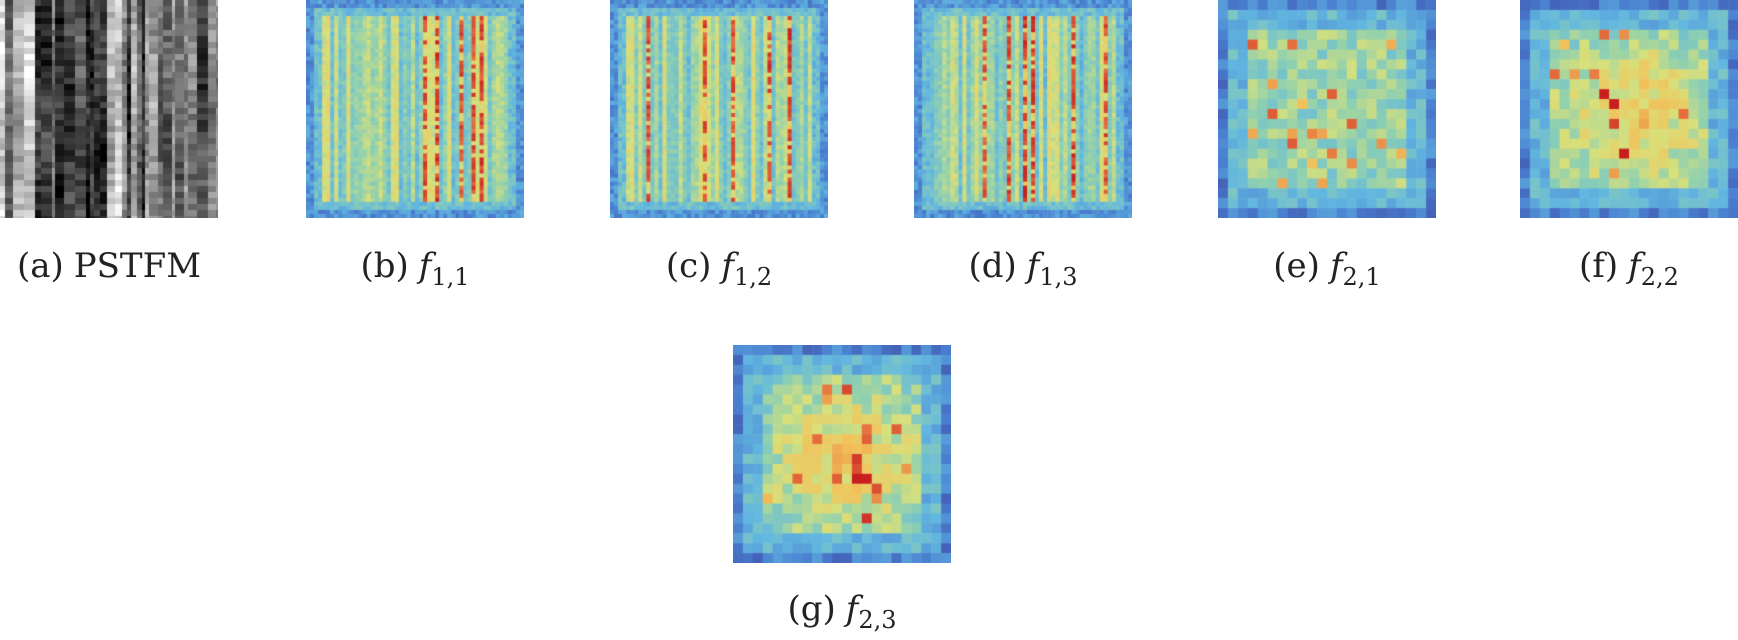 The height and width of the screenshot is (640, 1738). What do you see at coordinates (753, 277) in the screenshot?
I see `caption-c-sub: 1,2` at bounding box center [753, 277].